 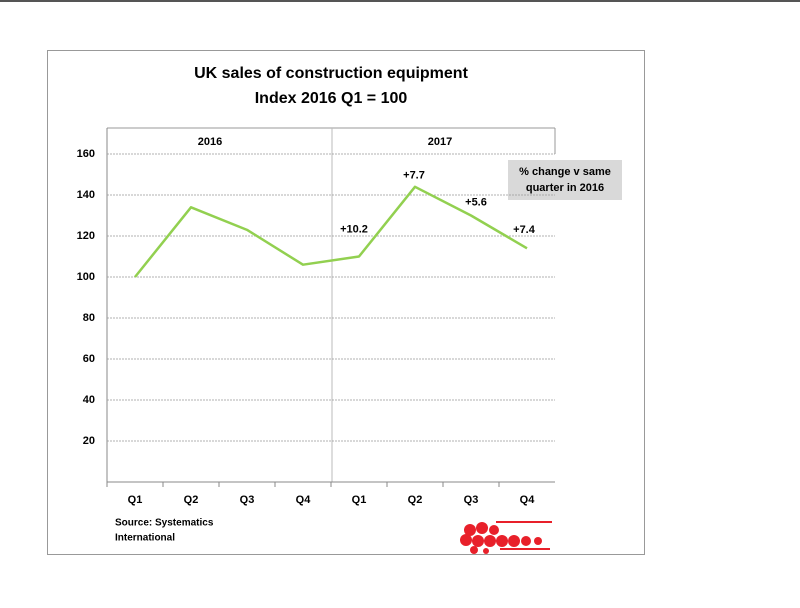 I want to click on note-box, so click(x=565, y=180).